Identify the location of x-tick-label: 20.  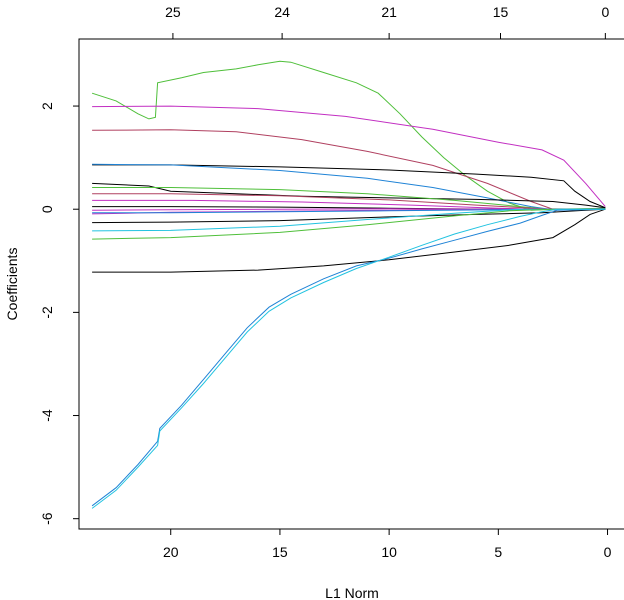
(171, 552).